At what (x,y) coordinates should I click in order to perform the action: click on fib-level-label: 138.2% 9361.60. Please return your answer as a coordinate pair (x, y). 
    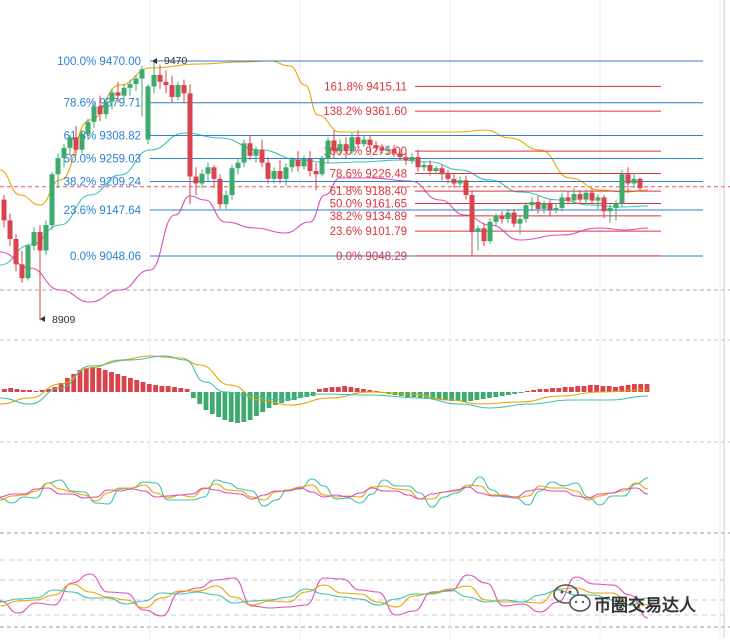
    Looking at the image, I should click on (365, 112).